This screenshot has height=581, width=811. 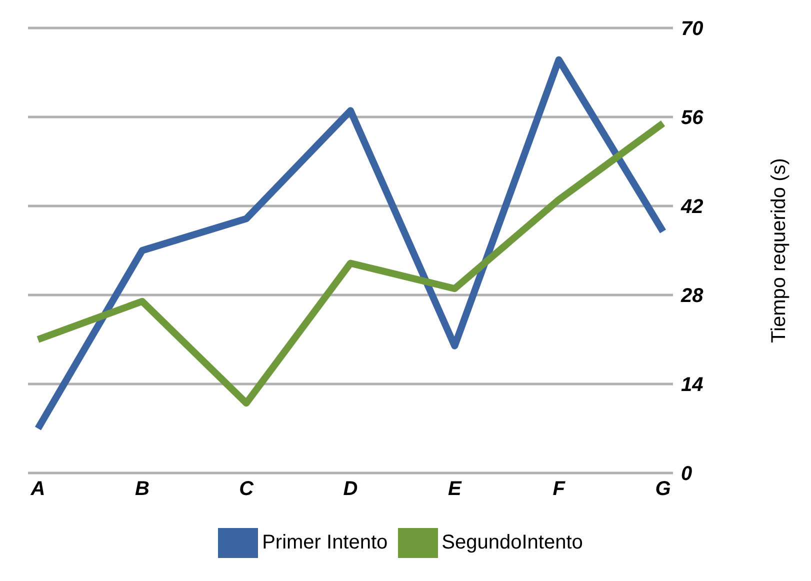 I want to click on x-tick-label: G, so click(x=663, y=489).